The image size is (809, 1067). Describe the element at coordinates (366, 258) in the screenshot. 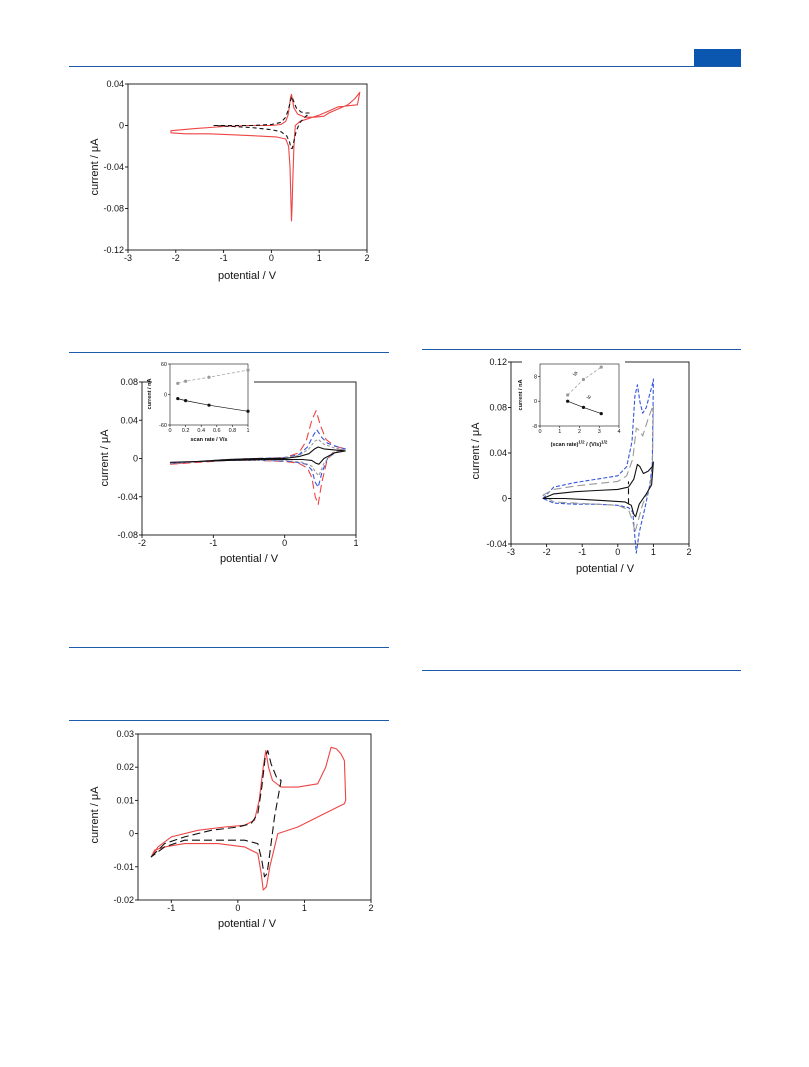

I see `figure-1-x-tick-label: 2` at that location.